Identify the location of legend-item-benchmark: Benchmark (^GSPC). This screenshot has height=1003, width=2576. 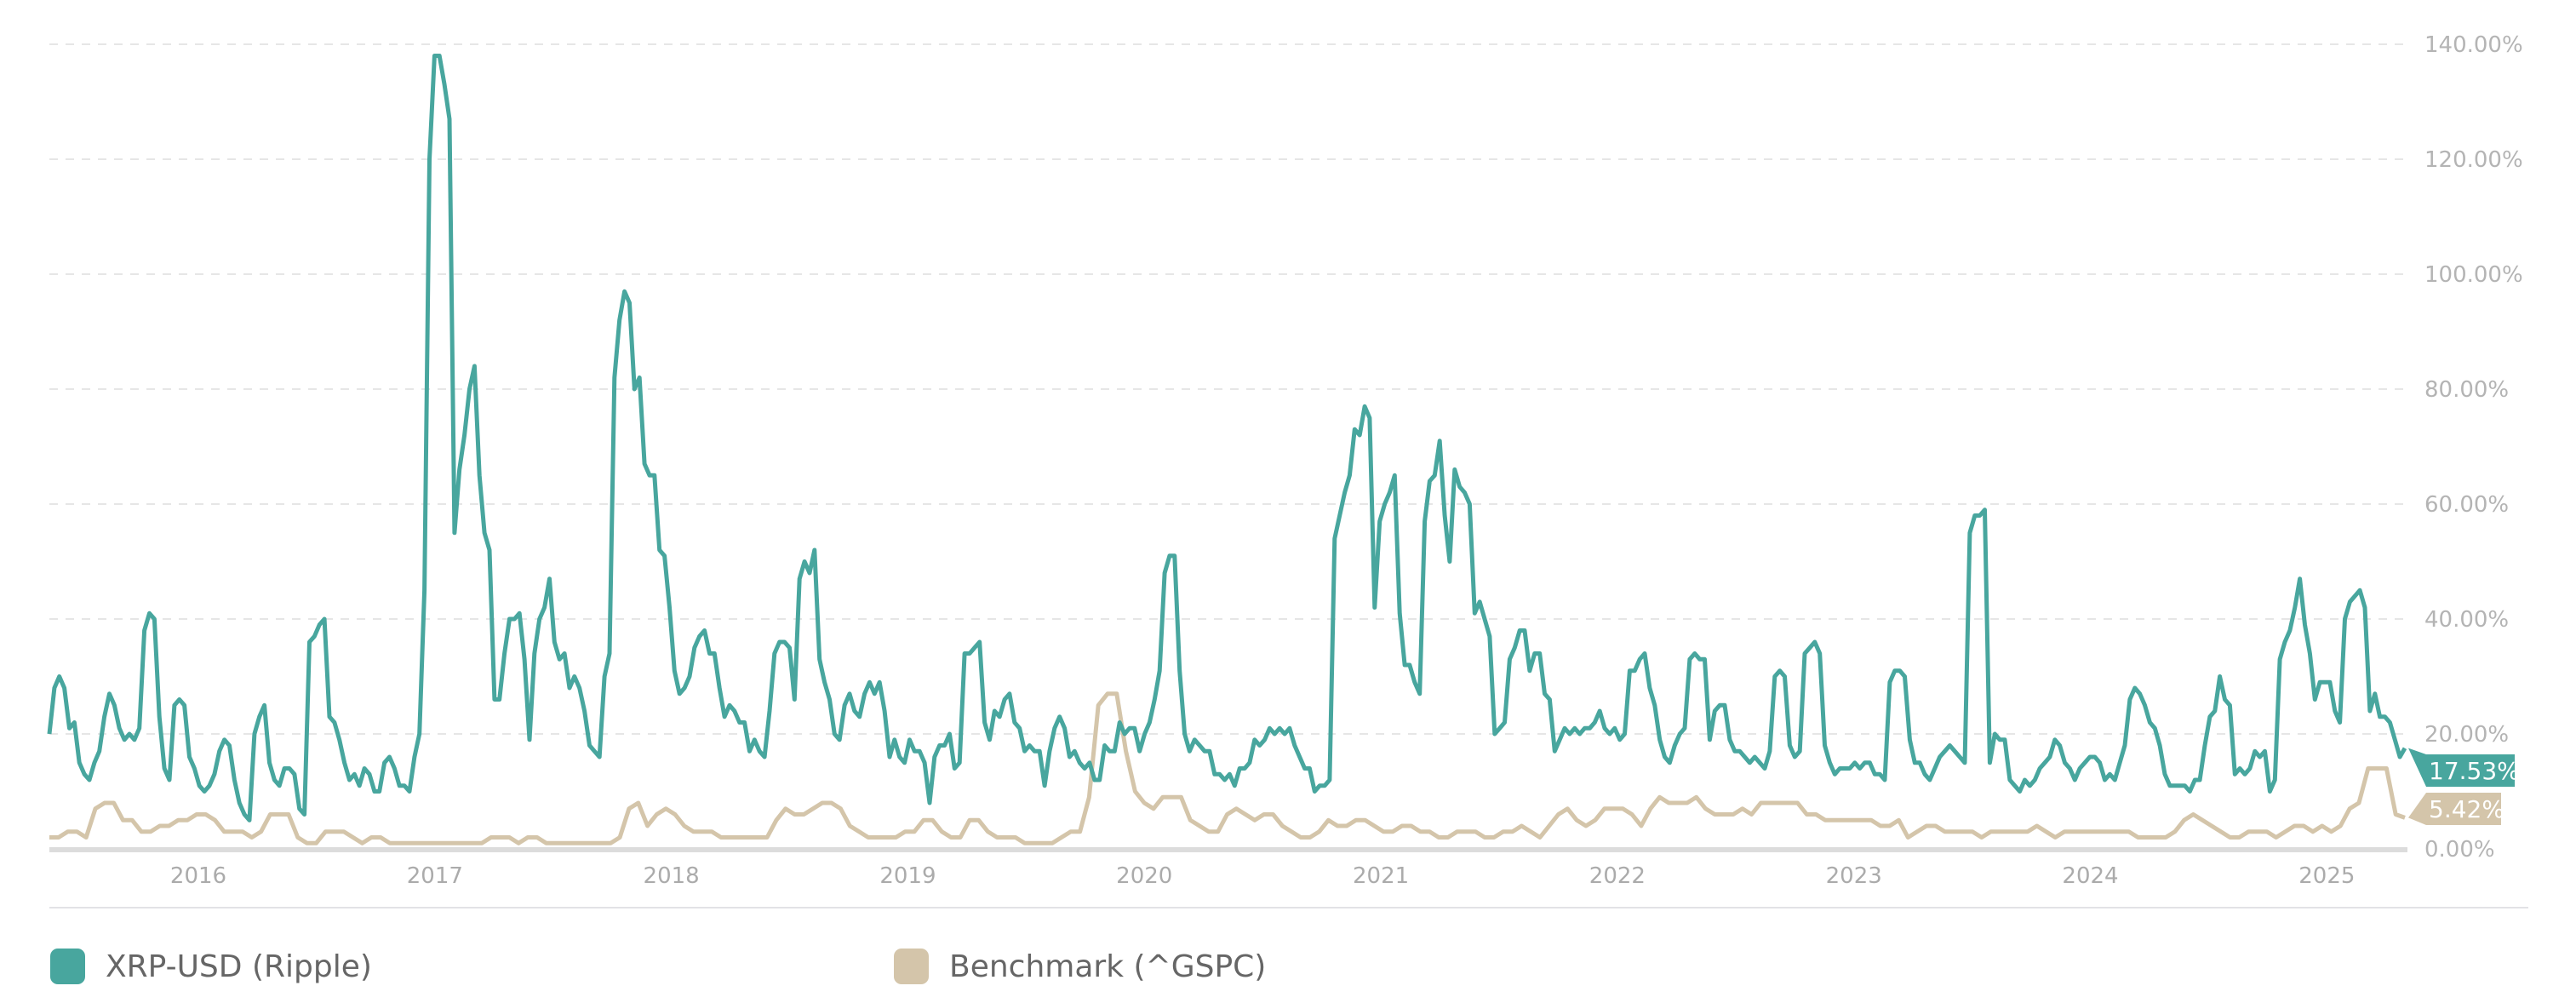
(1080, 966).